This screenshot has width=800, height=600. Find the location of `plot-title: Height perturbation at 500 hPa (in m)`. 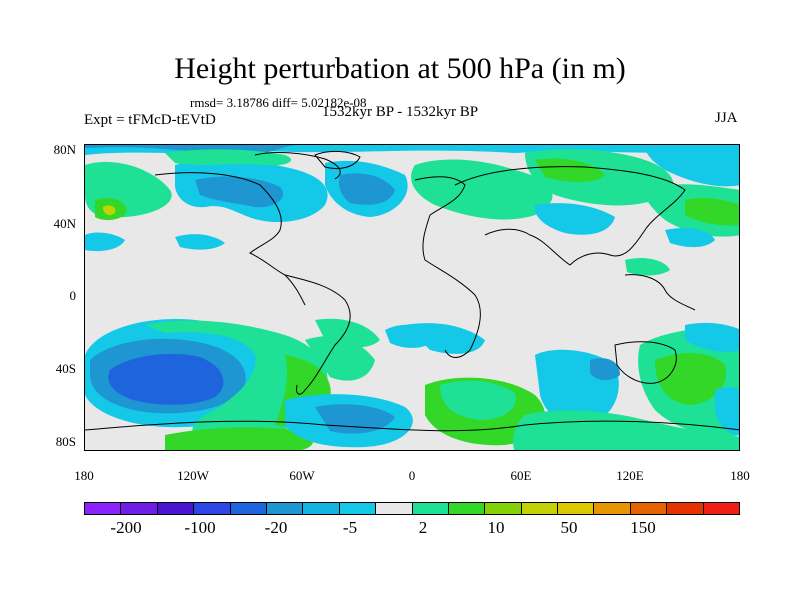

plot-title: Height perturbation at 500 hPa (in m) is located at coordinates (400, 68).